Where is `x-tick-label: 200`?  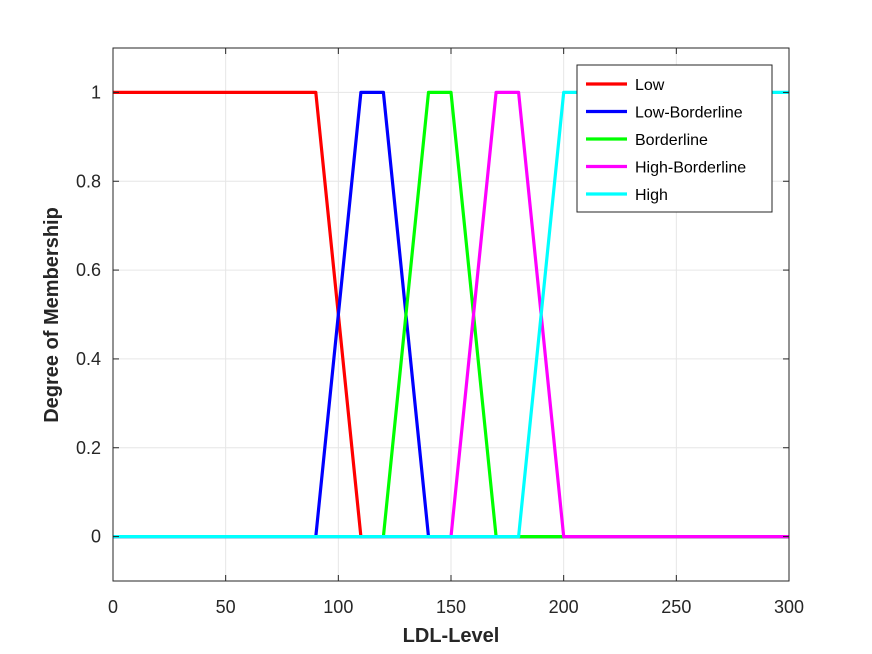
x-tick-label: 200 is located at coordinates (564, 607).